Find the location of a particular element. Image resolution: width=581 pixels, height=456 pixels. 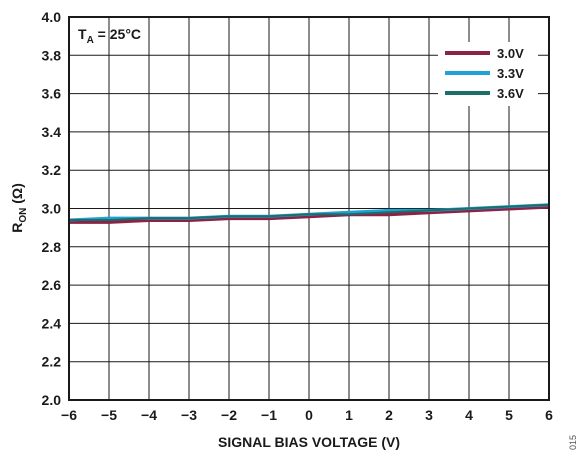

series-line-3.6V is located at coordinates (309, 212).